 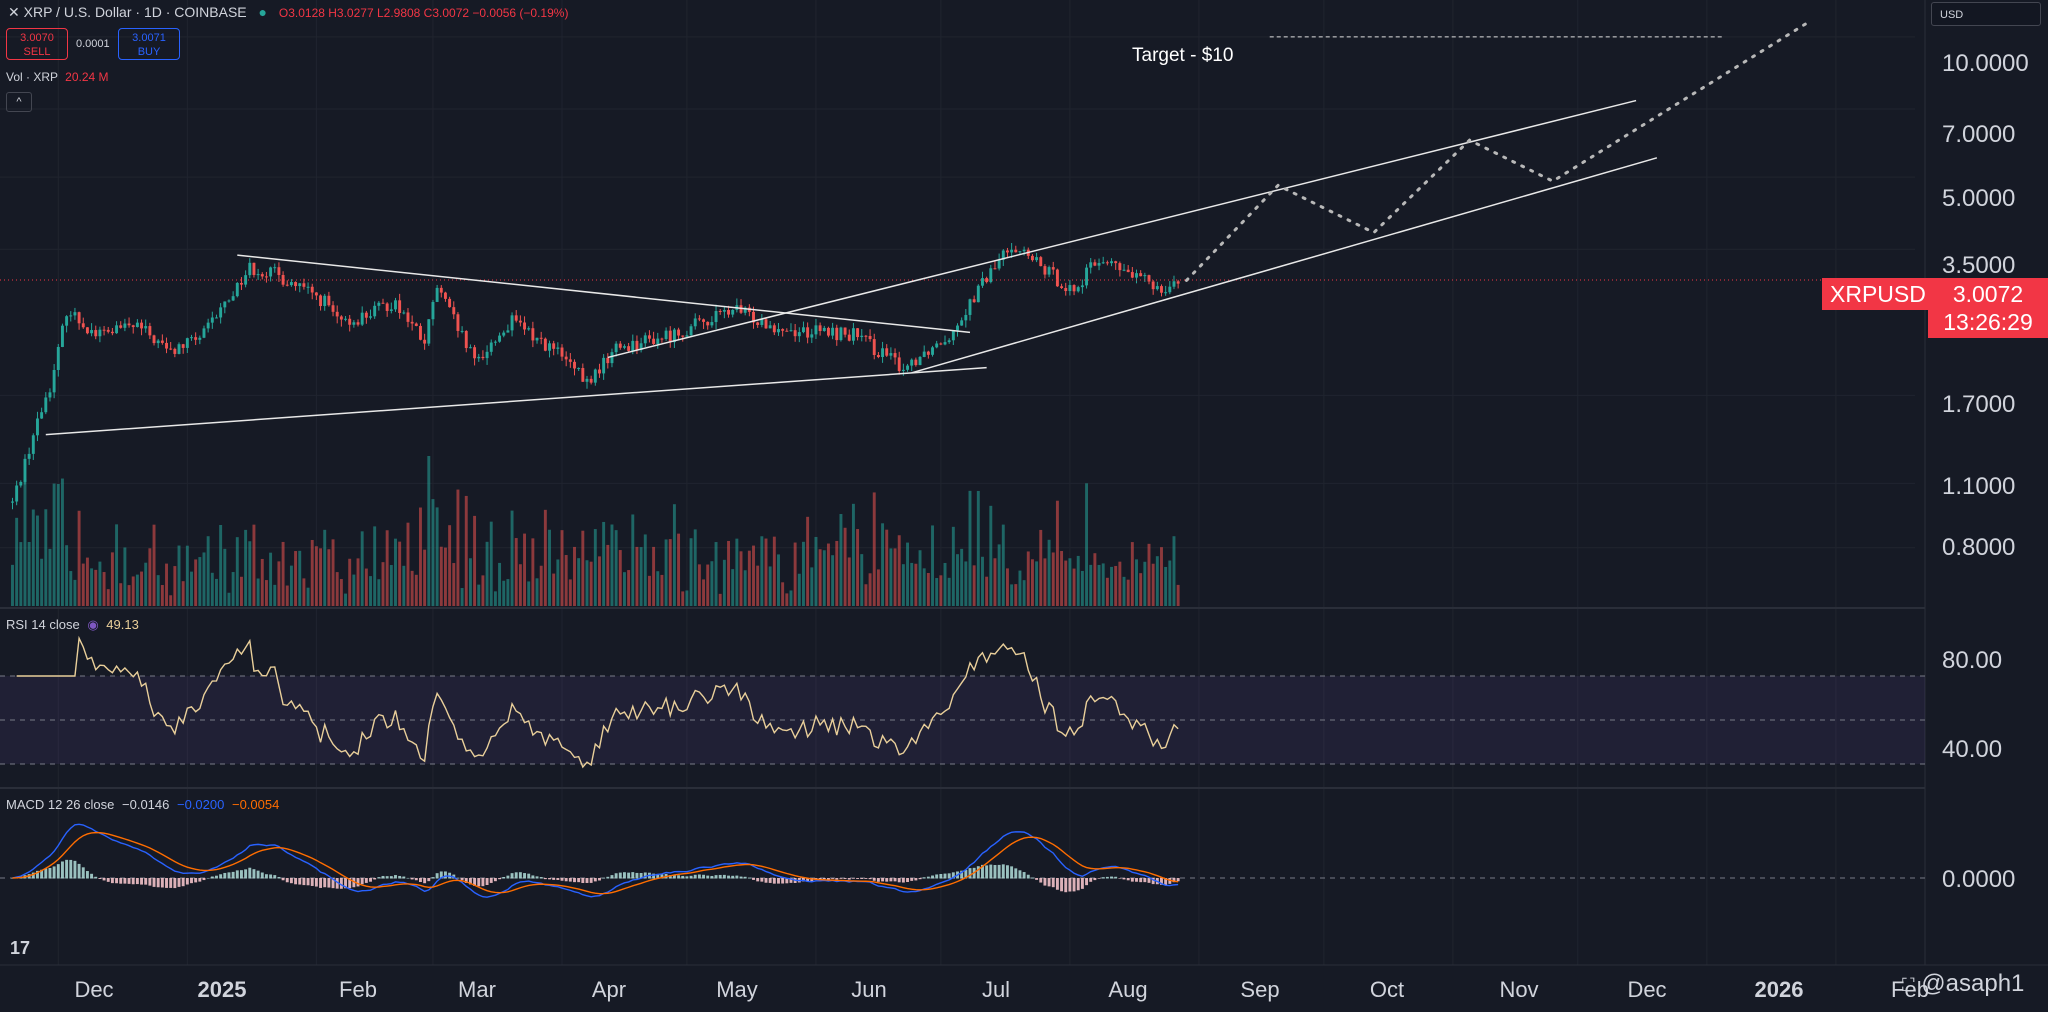 What do you see at coordinates (43, 624) in the screenshot?
I see `rsi-label: RSI 14 close` at bounding box center [43, 624].